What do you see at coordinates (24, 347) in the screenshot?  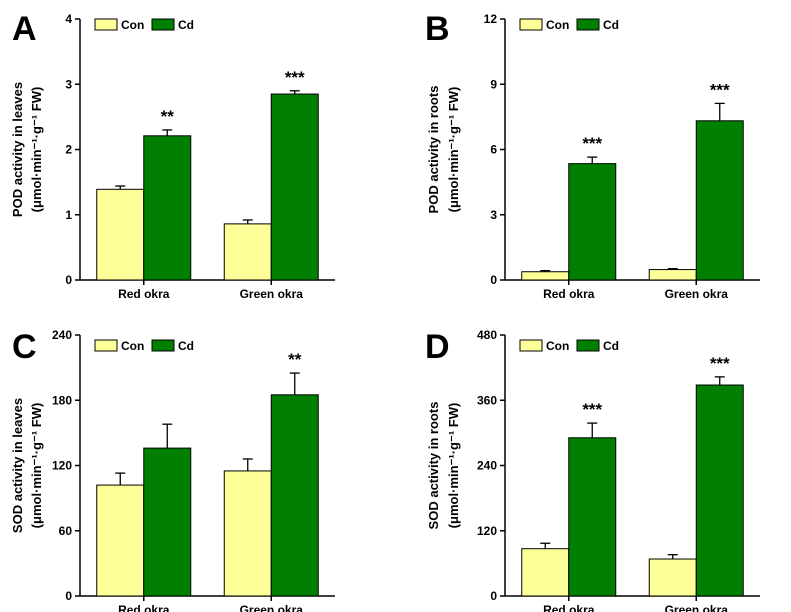 I see `panel-letter: C` at bounding box center [24, 347].